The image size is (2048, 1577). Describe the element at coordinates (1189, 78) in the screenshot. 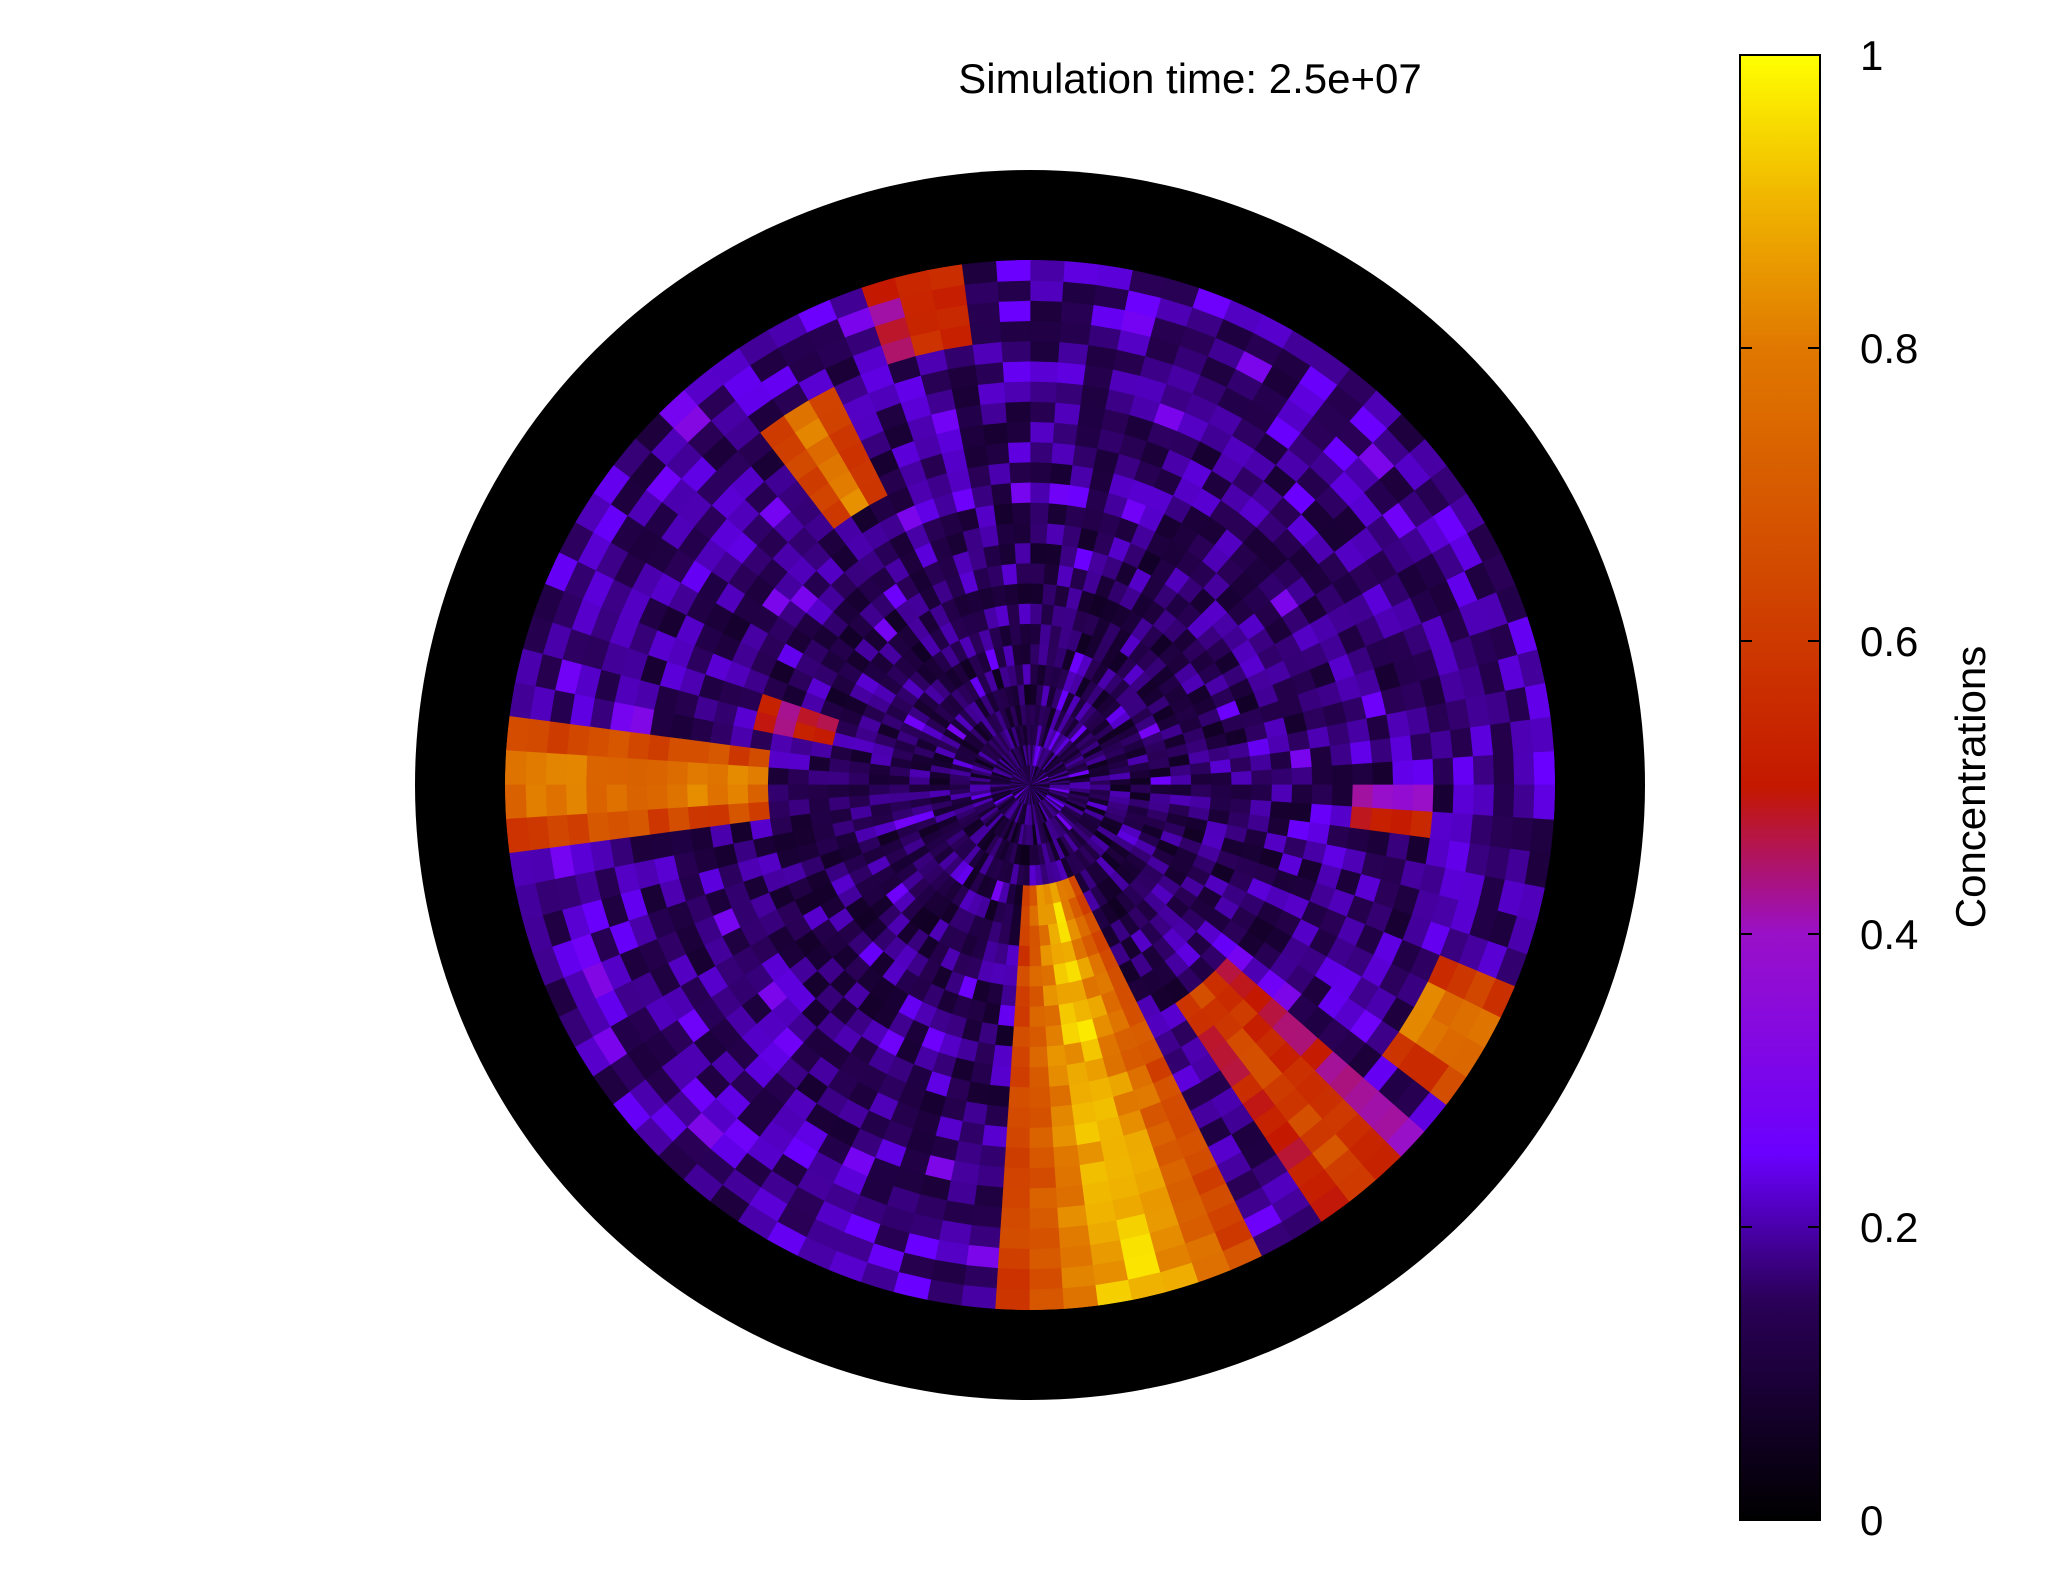

I see `chart-title: Simulation time: 2.5e+07` at that location.